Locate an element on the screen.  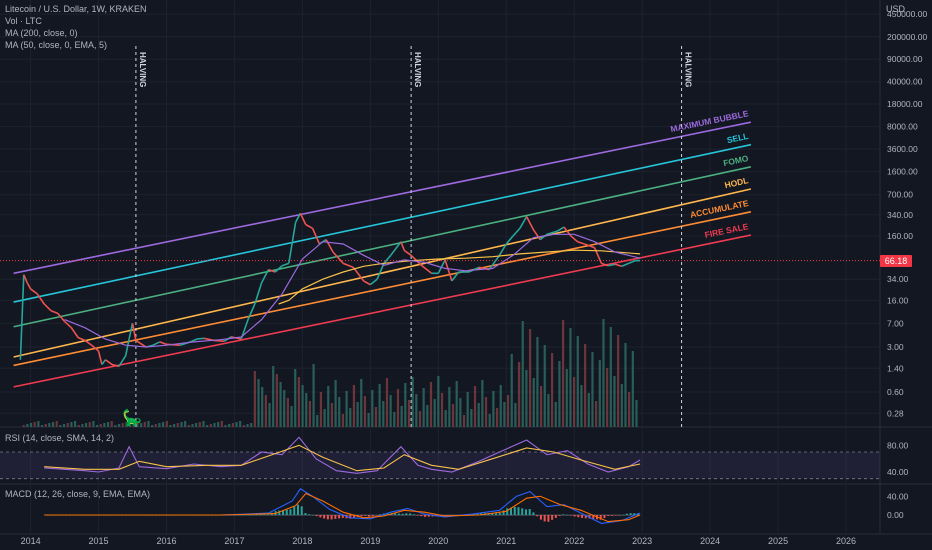
tradingview-logo-icon: 🦕 is located at coordinates (132, 418).